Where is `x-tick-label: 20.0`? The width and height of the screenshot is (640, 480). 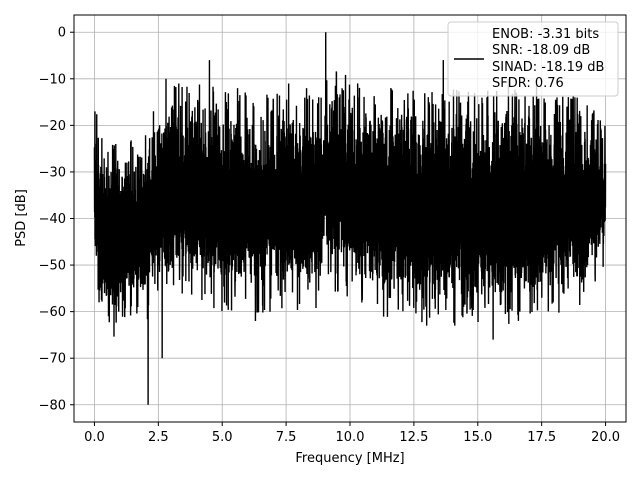
x-tick-label: 20.0 is located at coordinates (605, 437).